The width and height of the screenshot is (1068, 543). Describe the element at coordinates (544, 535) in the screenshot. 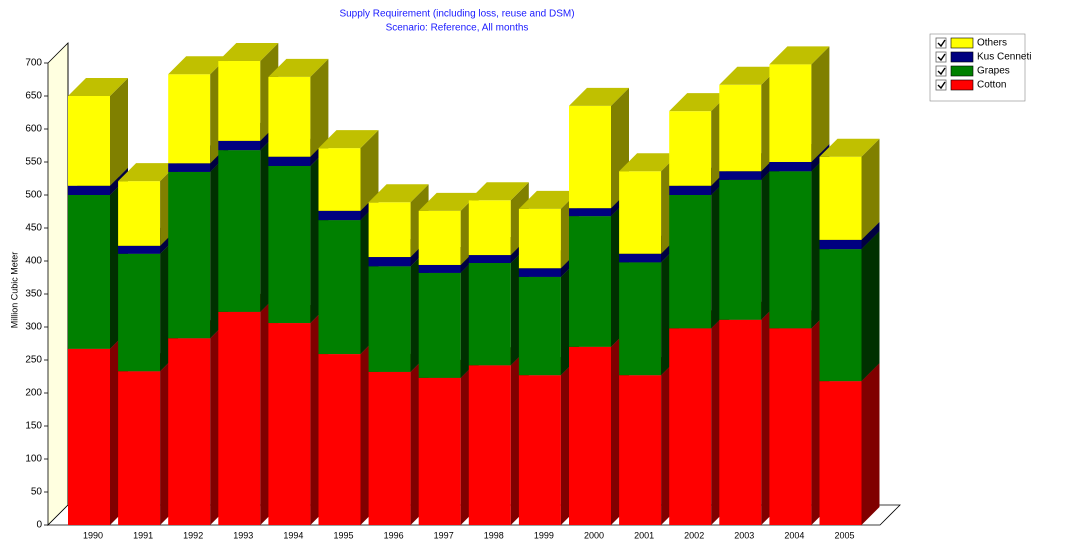

I see `x-tick-label: 1999` at that location.